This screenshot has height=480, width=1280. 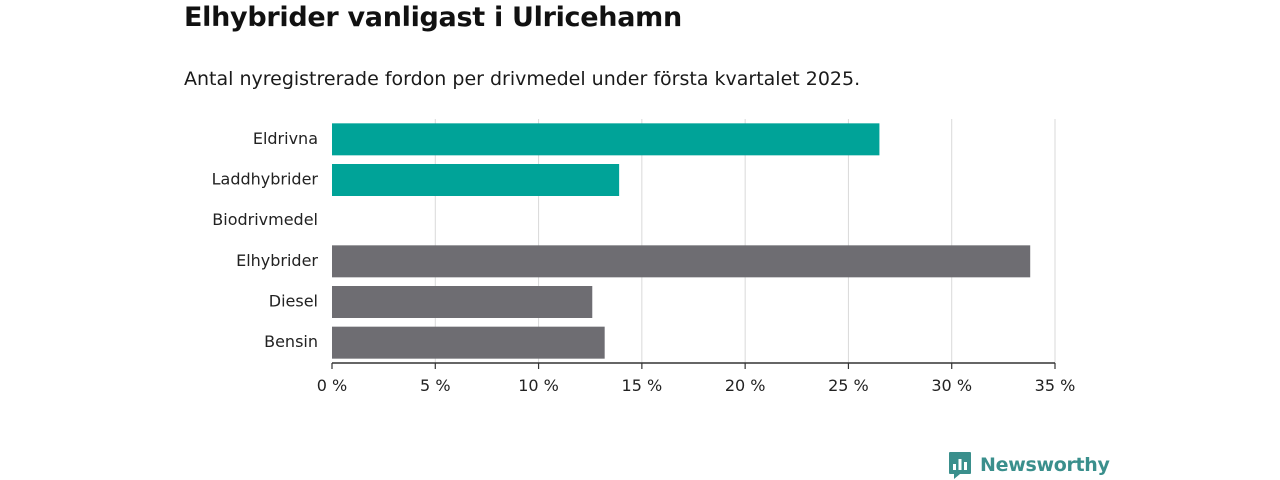 I want to click on category-label: Eldrivna, so click(x=285, y=138).